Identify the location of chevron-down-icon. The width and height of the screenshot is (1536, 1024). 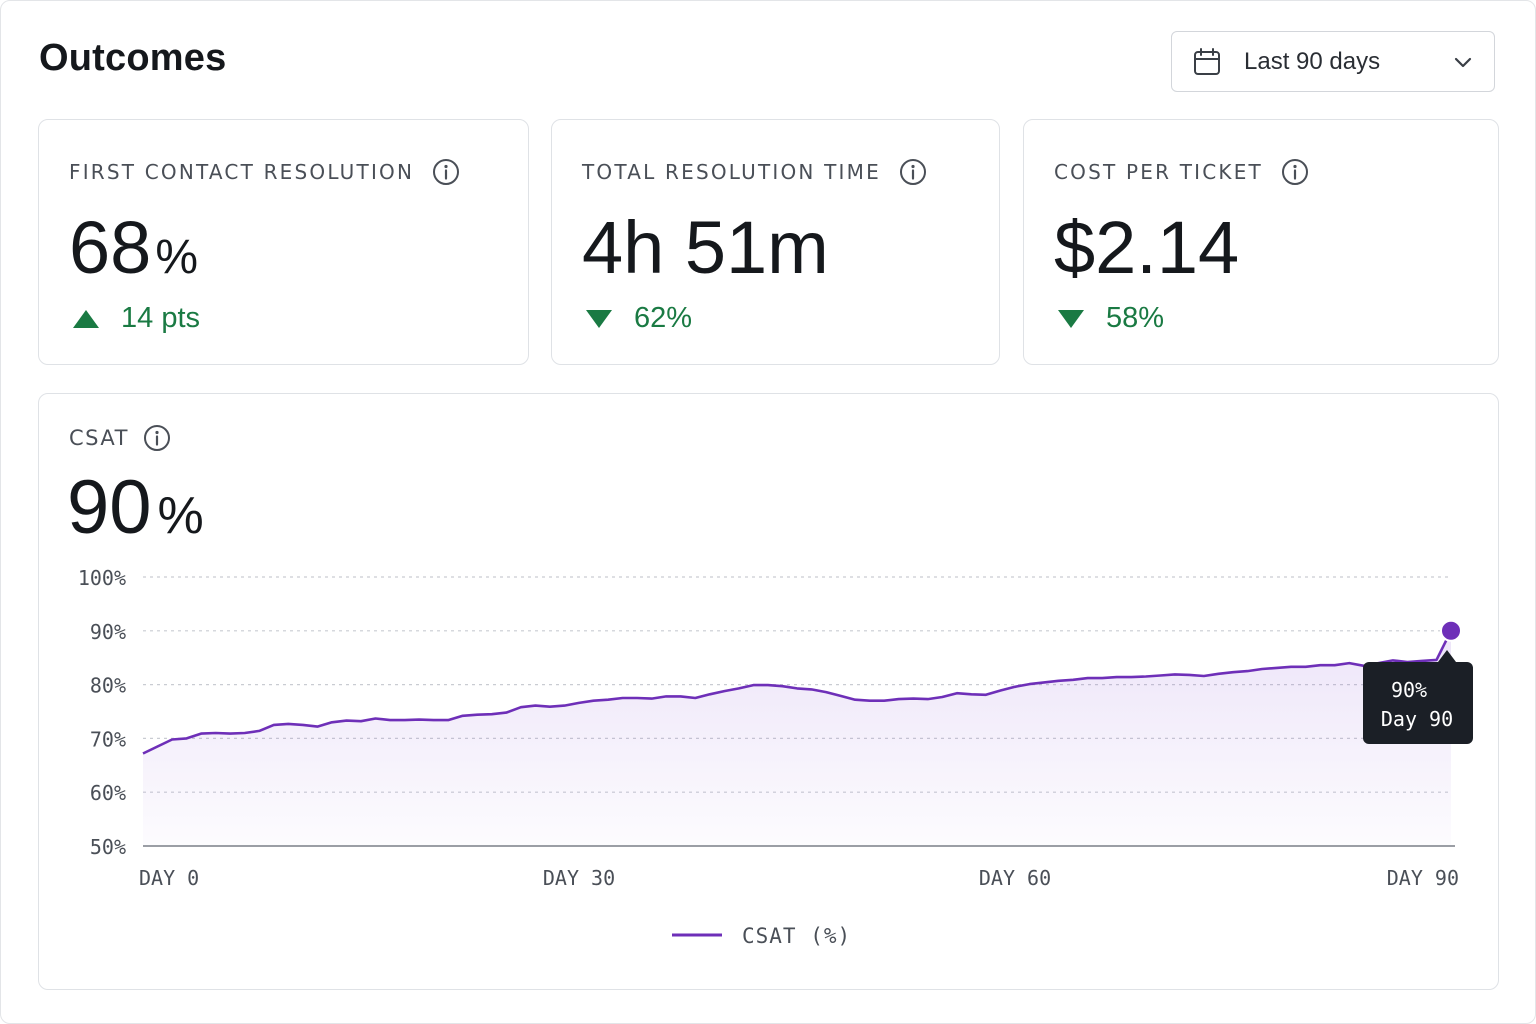
(1463, 62).